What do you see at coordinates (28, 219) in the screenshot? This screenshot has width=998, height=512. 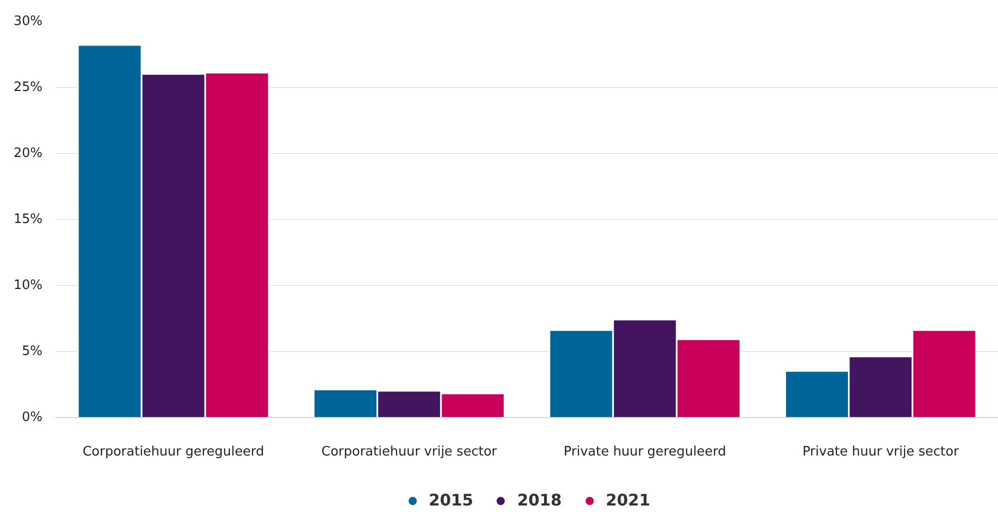 I see `y-tick-label: 15%` at bounding box center [28, 219].